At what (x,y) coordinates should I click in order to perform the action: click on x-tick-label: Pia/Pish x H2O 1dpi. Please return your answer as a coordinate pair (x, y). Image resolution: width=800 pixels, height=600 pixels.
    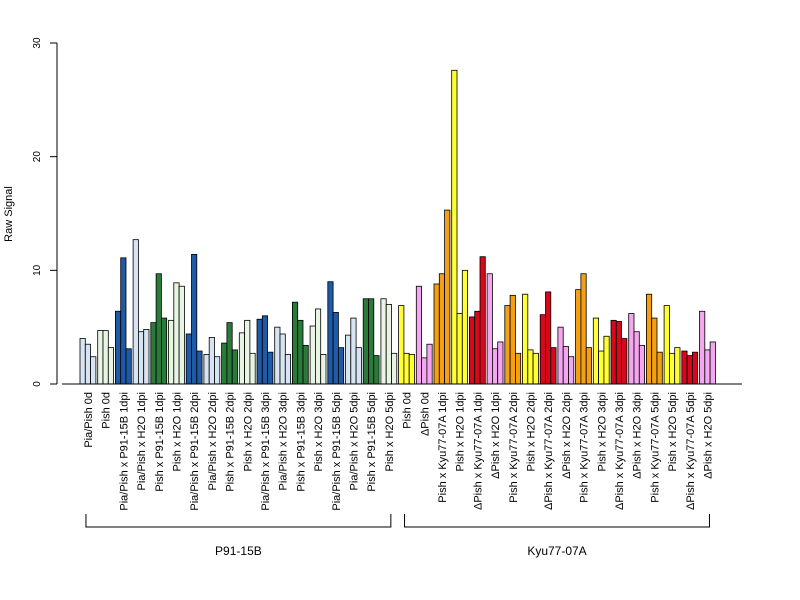
    Looking at the image, I should click on (142, 441).